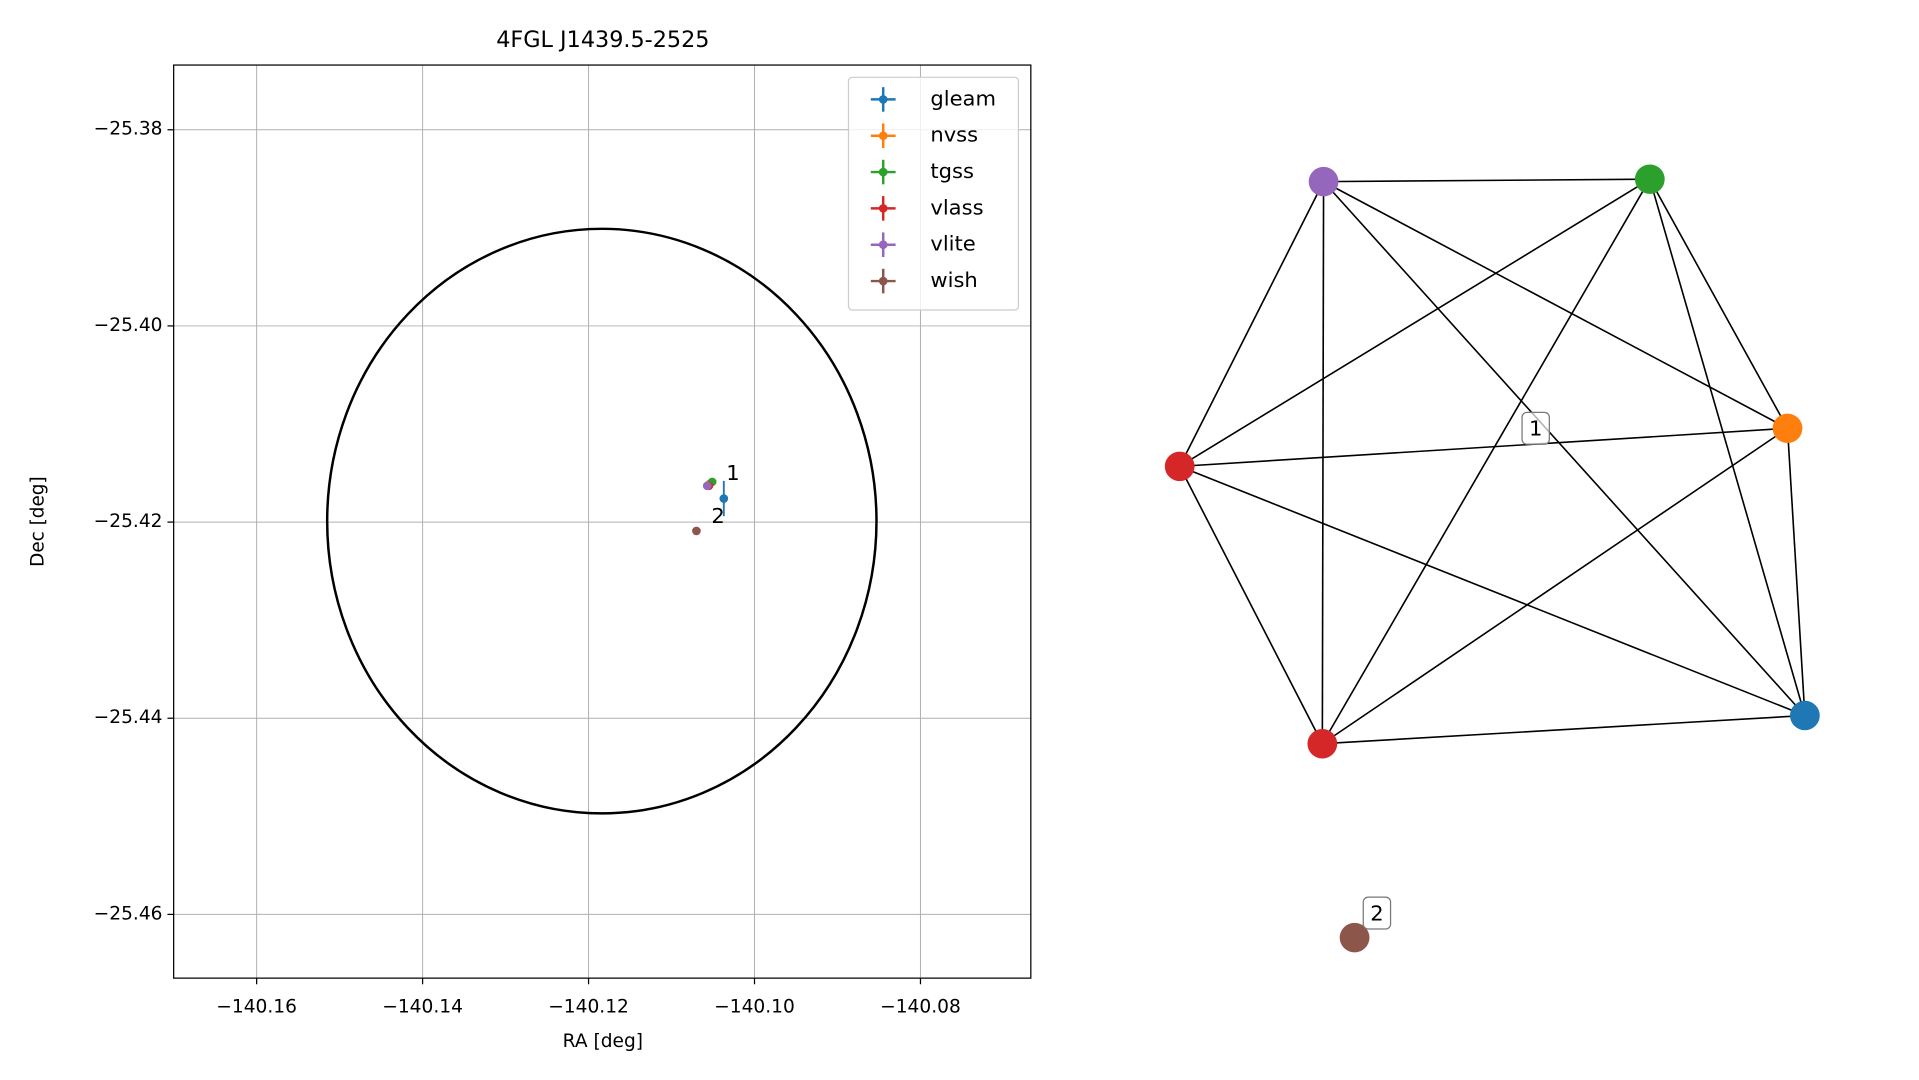 The image size is (1919, 1080). What do you see at coordinates (128, 325) in the screenshot?
I see `y-tick-label: −25.40` at bounding box center [128, 325].